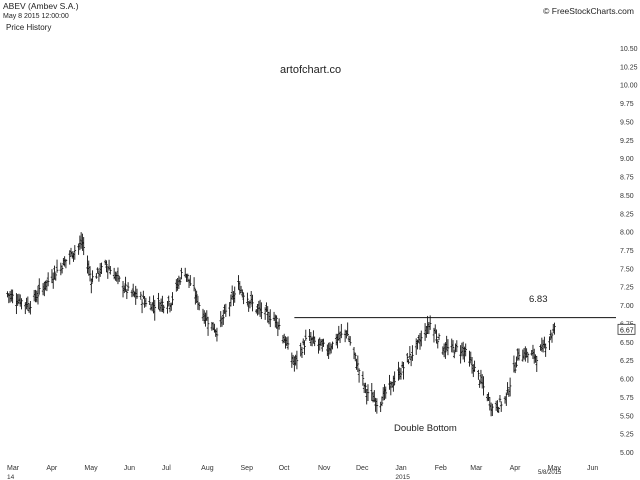 This screenshot has height=480, width=640. I want to click on resistance-label: 6.83, so click(538, 299).